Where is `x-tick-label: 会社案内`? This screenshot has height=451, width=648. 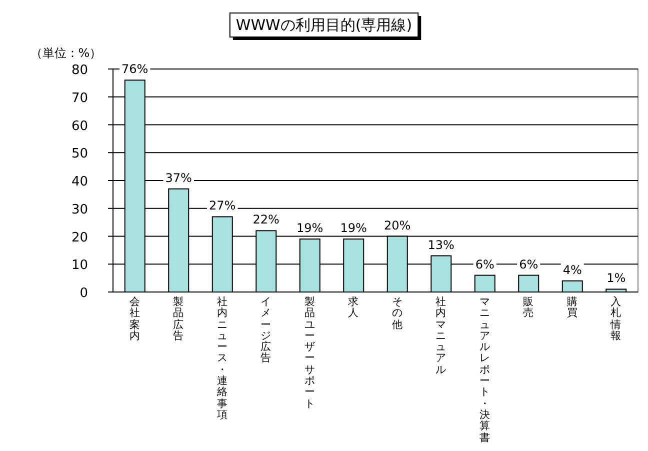
x-tick-label: 会社案内 is located at coordinates (135, 319).